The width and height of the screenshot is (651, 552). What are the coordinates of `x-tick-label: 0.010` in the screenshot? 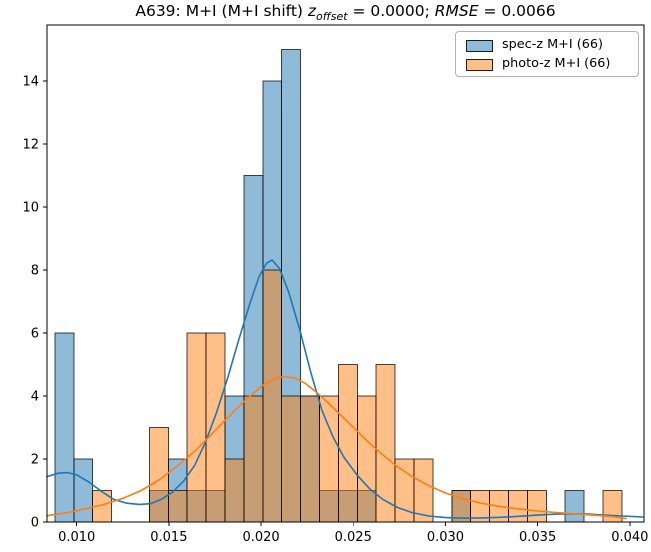 It's located at (76, 537).